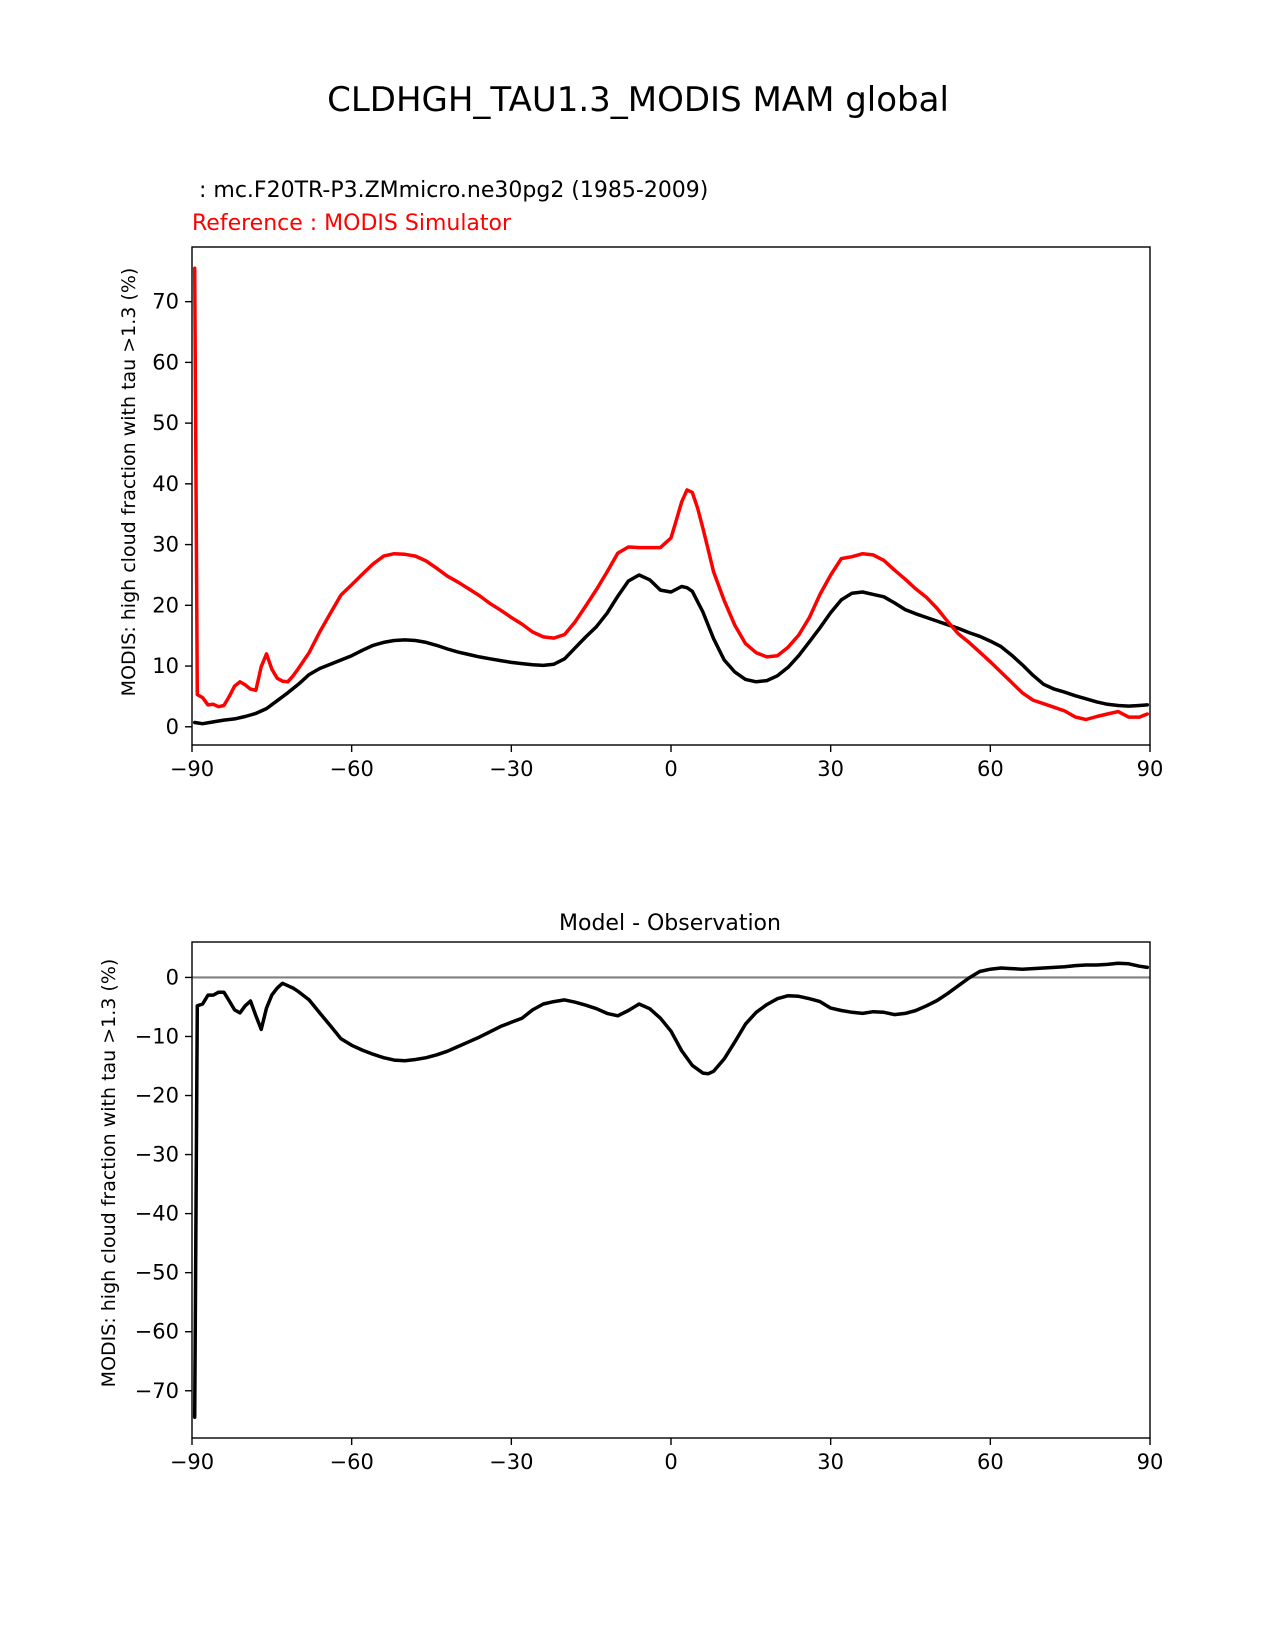  Describe the element at coordinates (165, 545) in the screenshot. I see `top-y-tick-label: 30` at that location.